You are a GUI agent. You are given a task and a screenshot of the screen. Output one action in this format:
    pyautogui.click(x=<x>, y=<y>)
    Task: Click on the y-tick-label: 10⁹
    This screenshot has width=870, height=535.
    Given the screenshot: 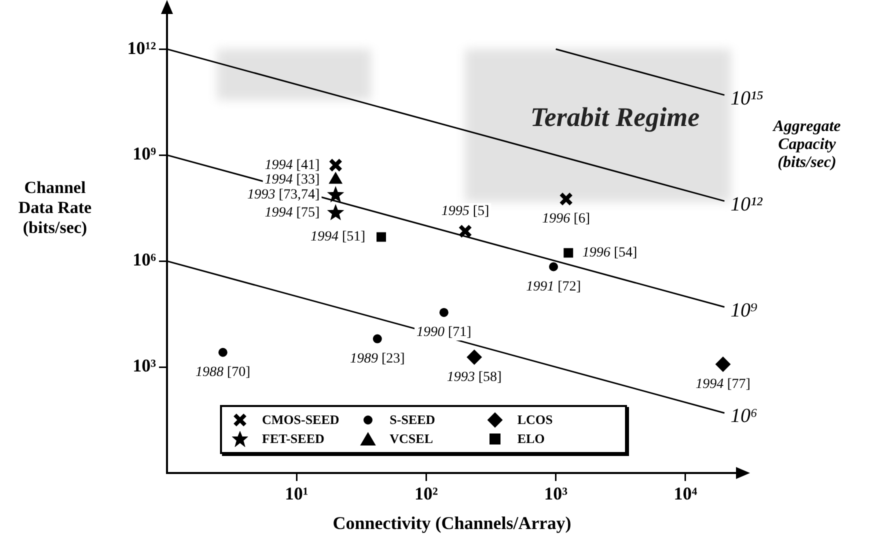 What is the action you would take?
    pyautogui.click(x=144, y=154)
    